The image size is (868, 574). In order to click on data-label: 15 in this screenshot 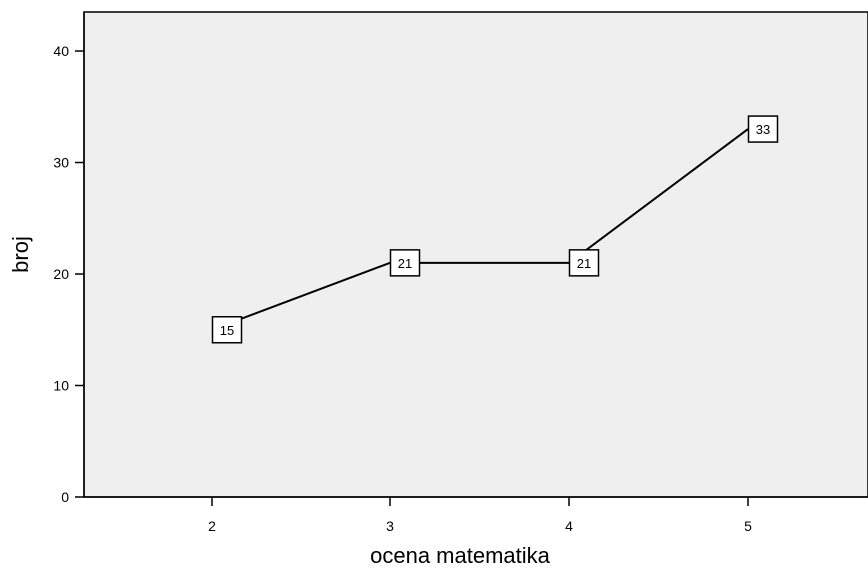, I will do `click(227, 330)`.